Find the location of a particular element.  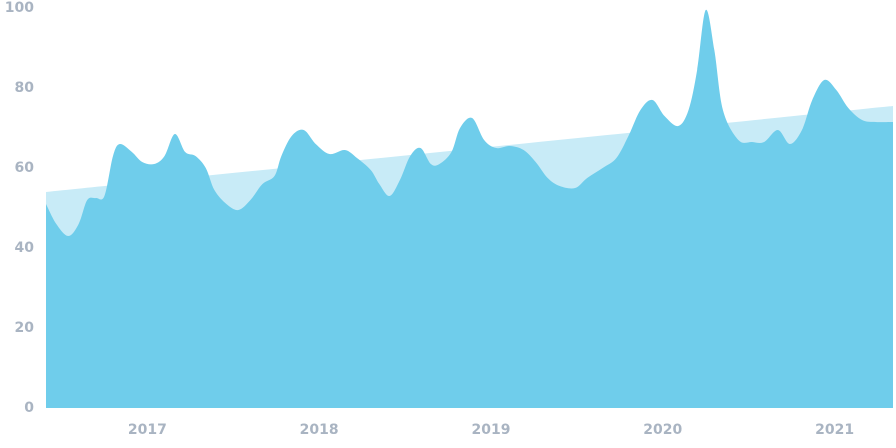

y-tick-label: 80 is located at coordinates (25, 88).